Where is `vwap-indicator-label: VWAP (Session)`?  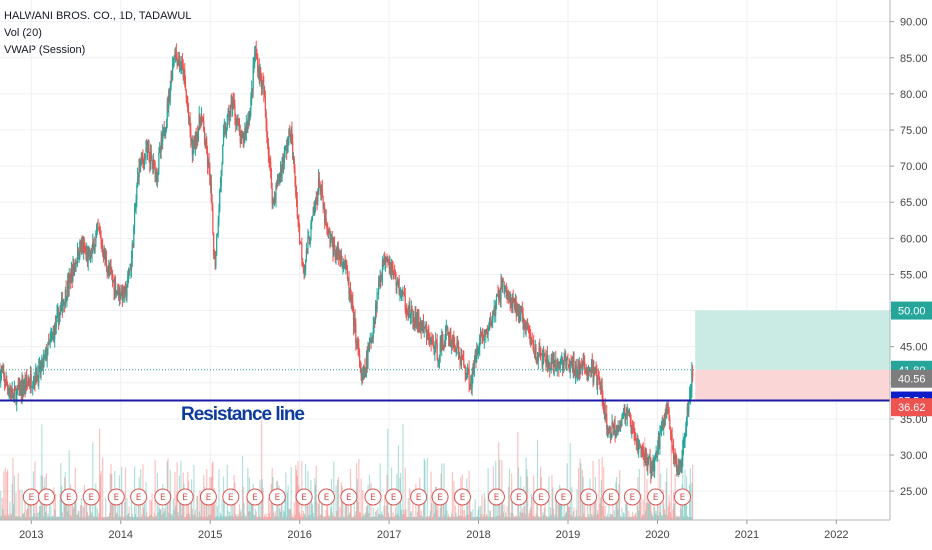
vwap-indicator-label: VWAP (Session) is located at coordinates (45, 50).